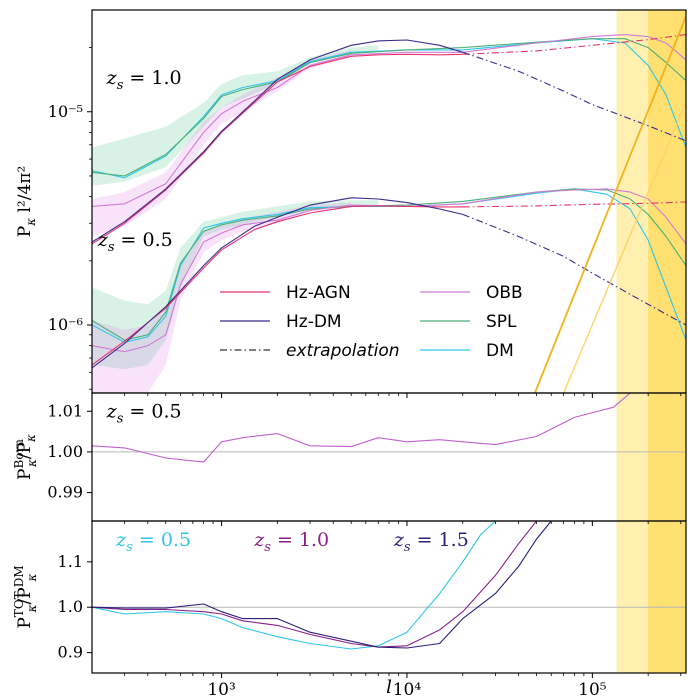 This screenshot has width=688, height=696. Describe the element at coordinates (25, 596) in the screenshot. I see `y-axis-label-bottom: PTOTκ/PDMκ` at that location.